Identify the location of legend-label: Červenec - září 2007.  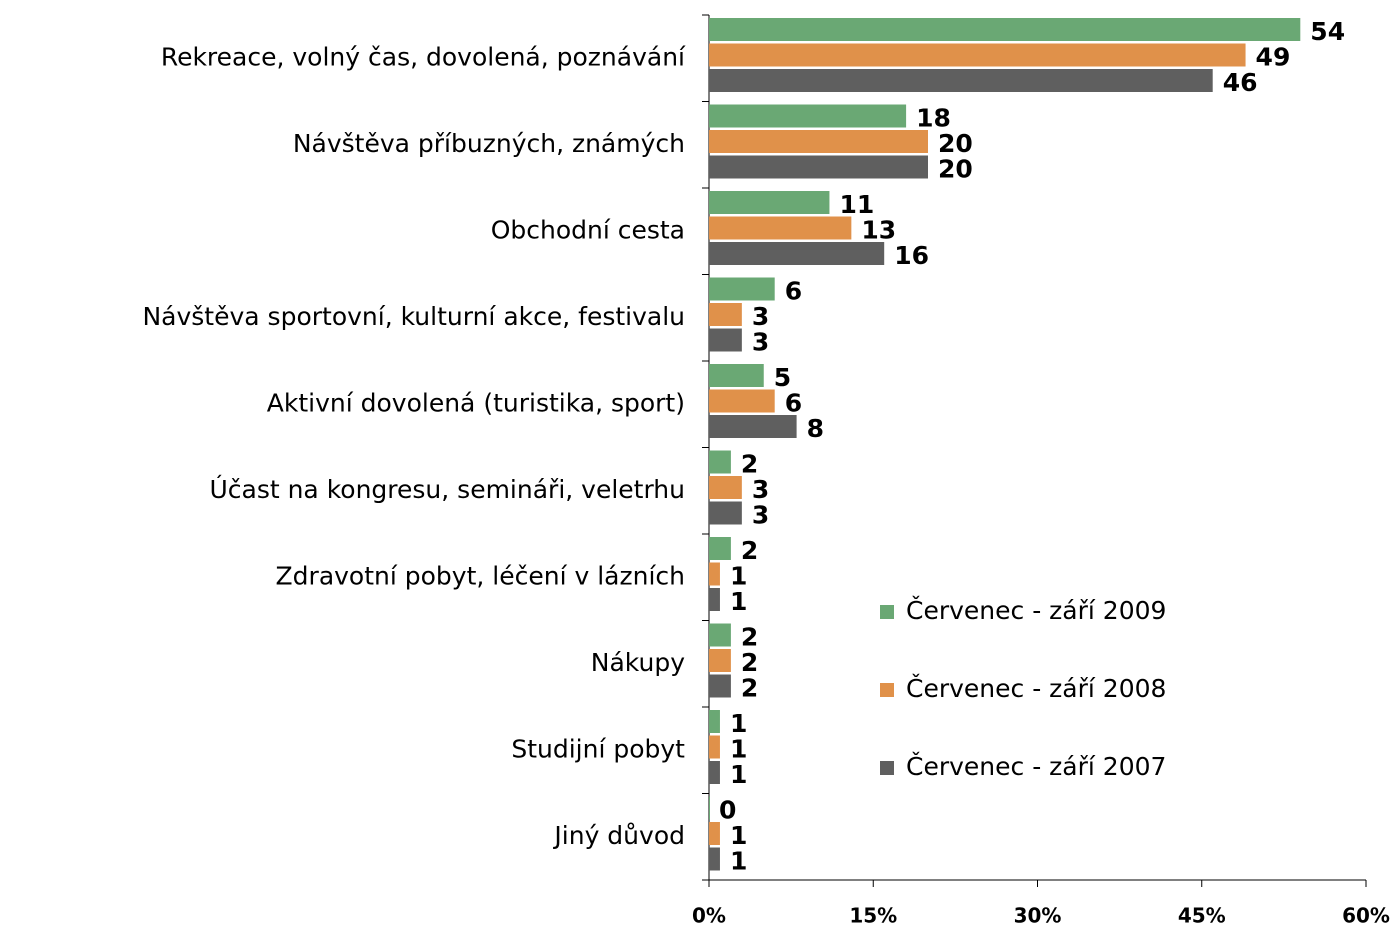
(1036, 766).